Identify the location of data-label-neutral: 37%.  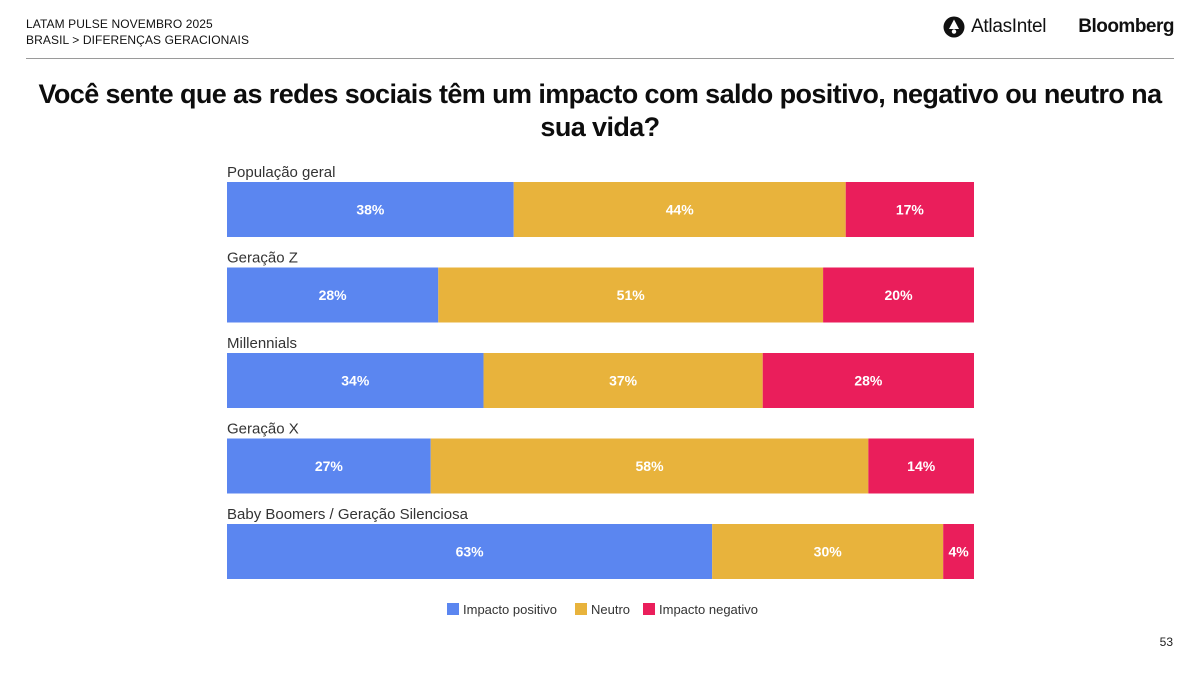
(623, 381).